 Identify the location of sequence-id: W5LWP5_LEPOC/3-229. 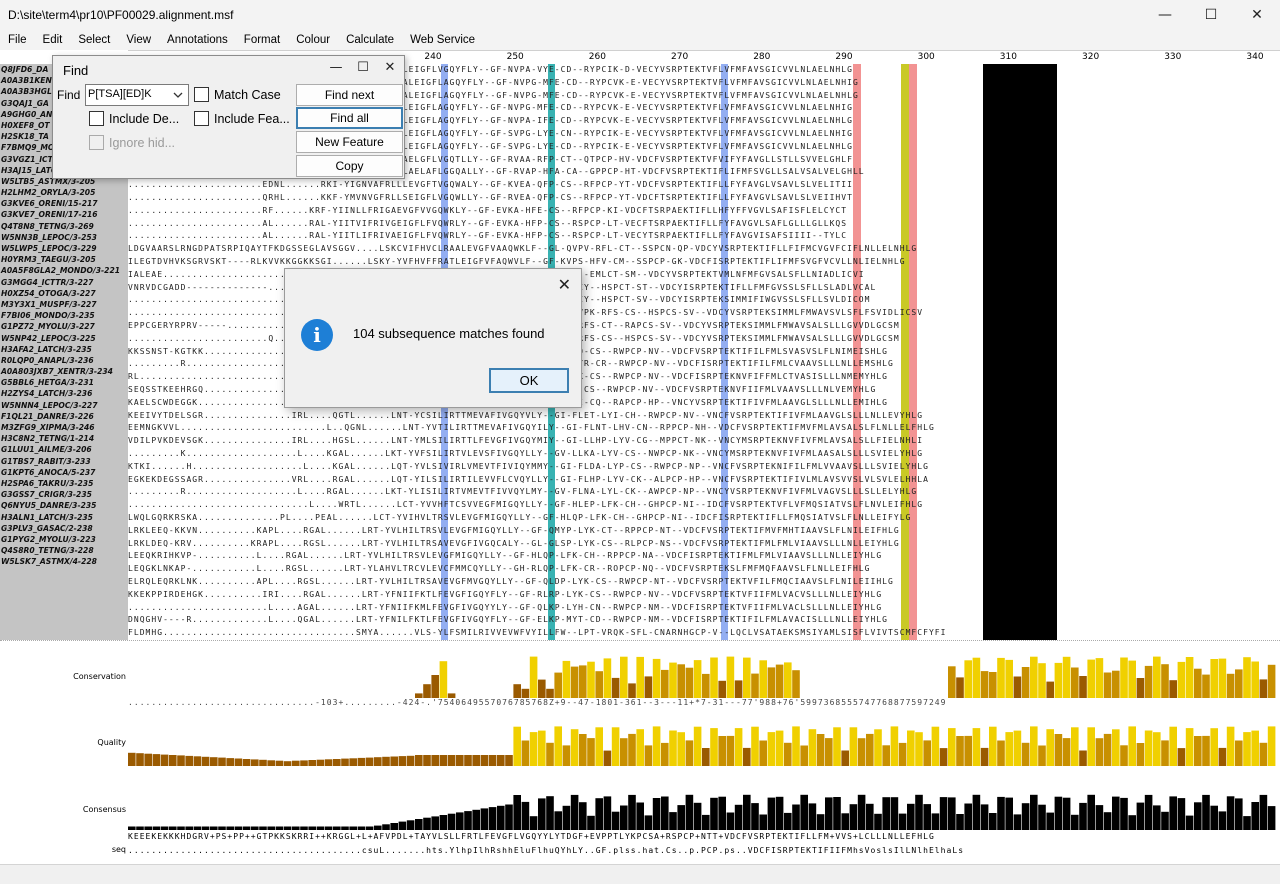
(49, 248).